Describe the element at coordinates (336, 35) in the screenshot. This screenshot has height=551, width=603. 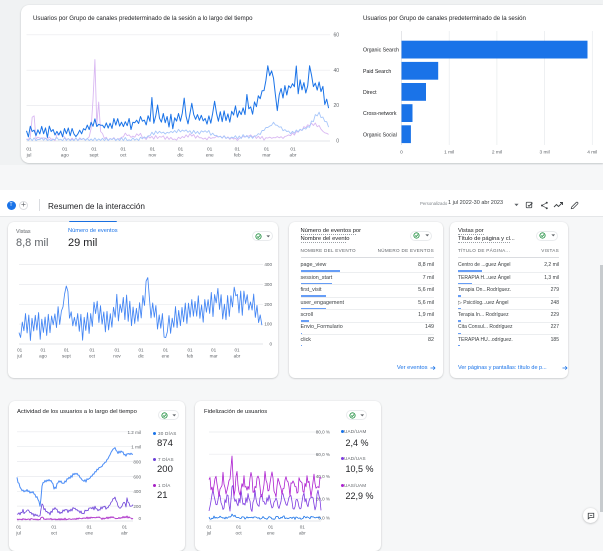
I see `svg-text: 60` at that location.